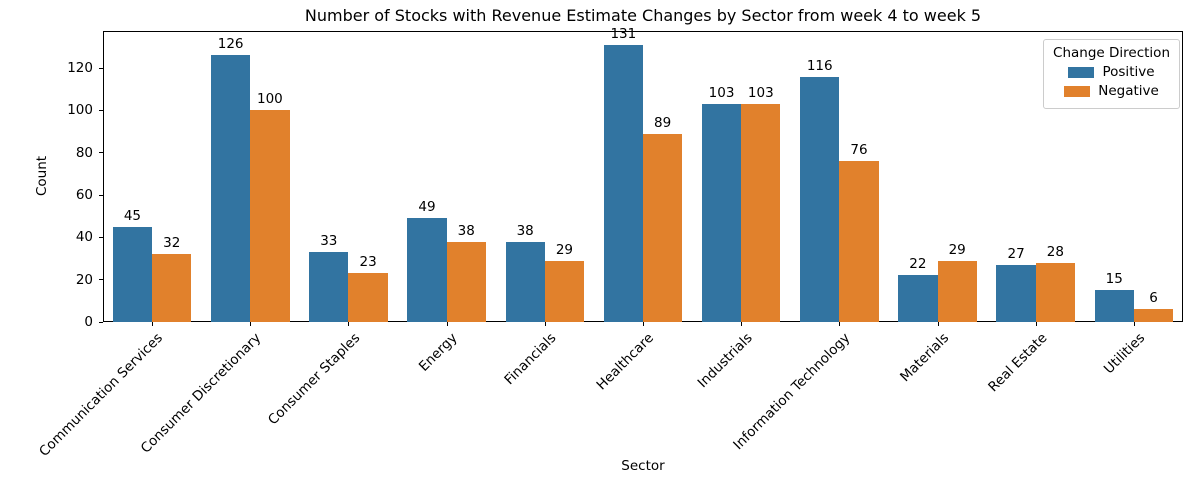 This screenshot has width=1194, height=484. What do you see at coordinates (760, 93) in the screenshot?
I see `bar-value-label-negative-industrials: 103` at bounding box center [760, 93].